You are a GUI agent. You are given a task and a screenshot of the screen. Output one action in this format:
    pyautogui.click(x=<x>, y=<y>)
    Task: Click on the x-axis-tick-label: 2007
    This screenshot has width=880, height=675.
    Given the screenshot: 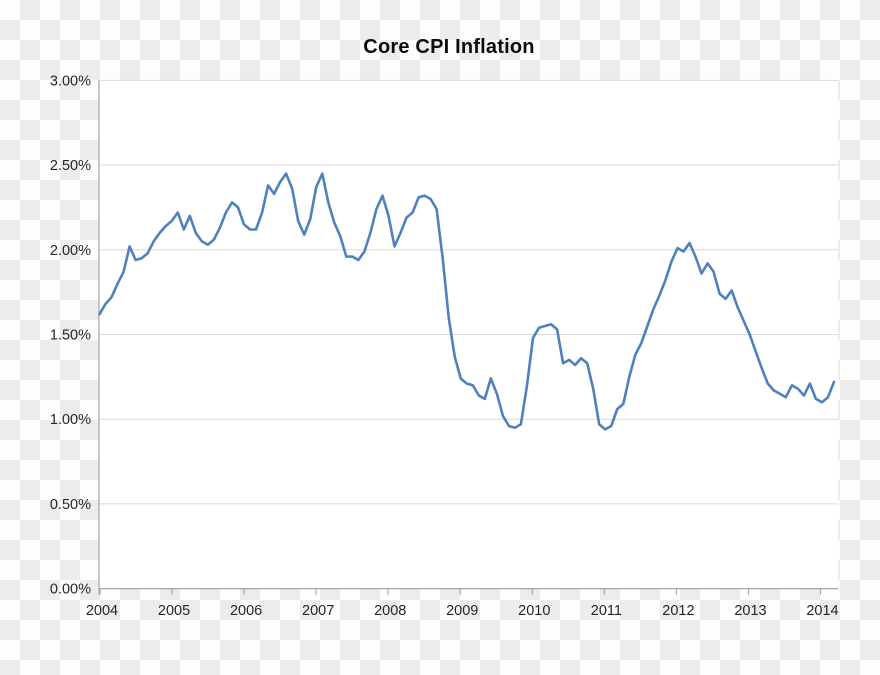 What is the action you would take?
    pyautogui.click(x=318, y=611)
    